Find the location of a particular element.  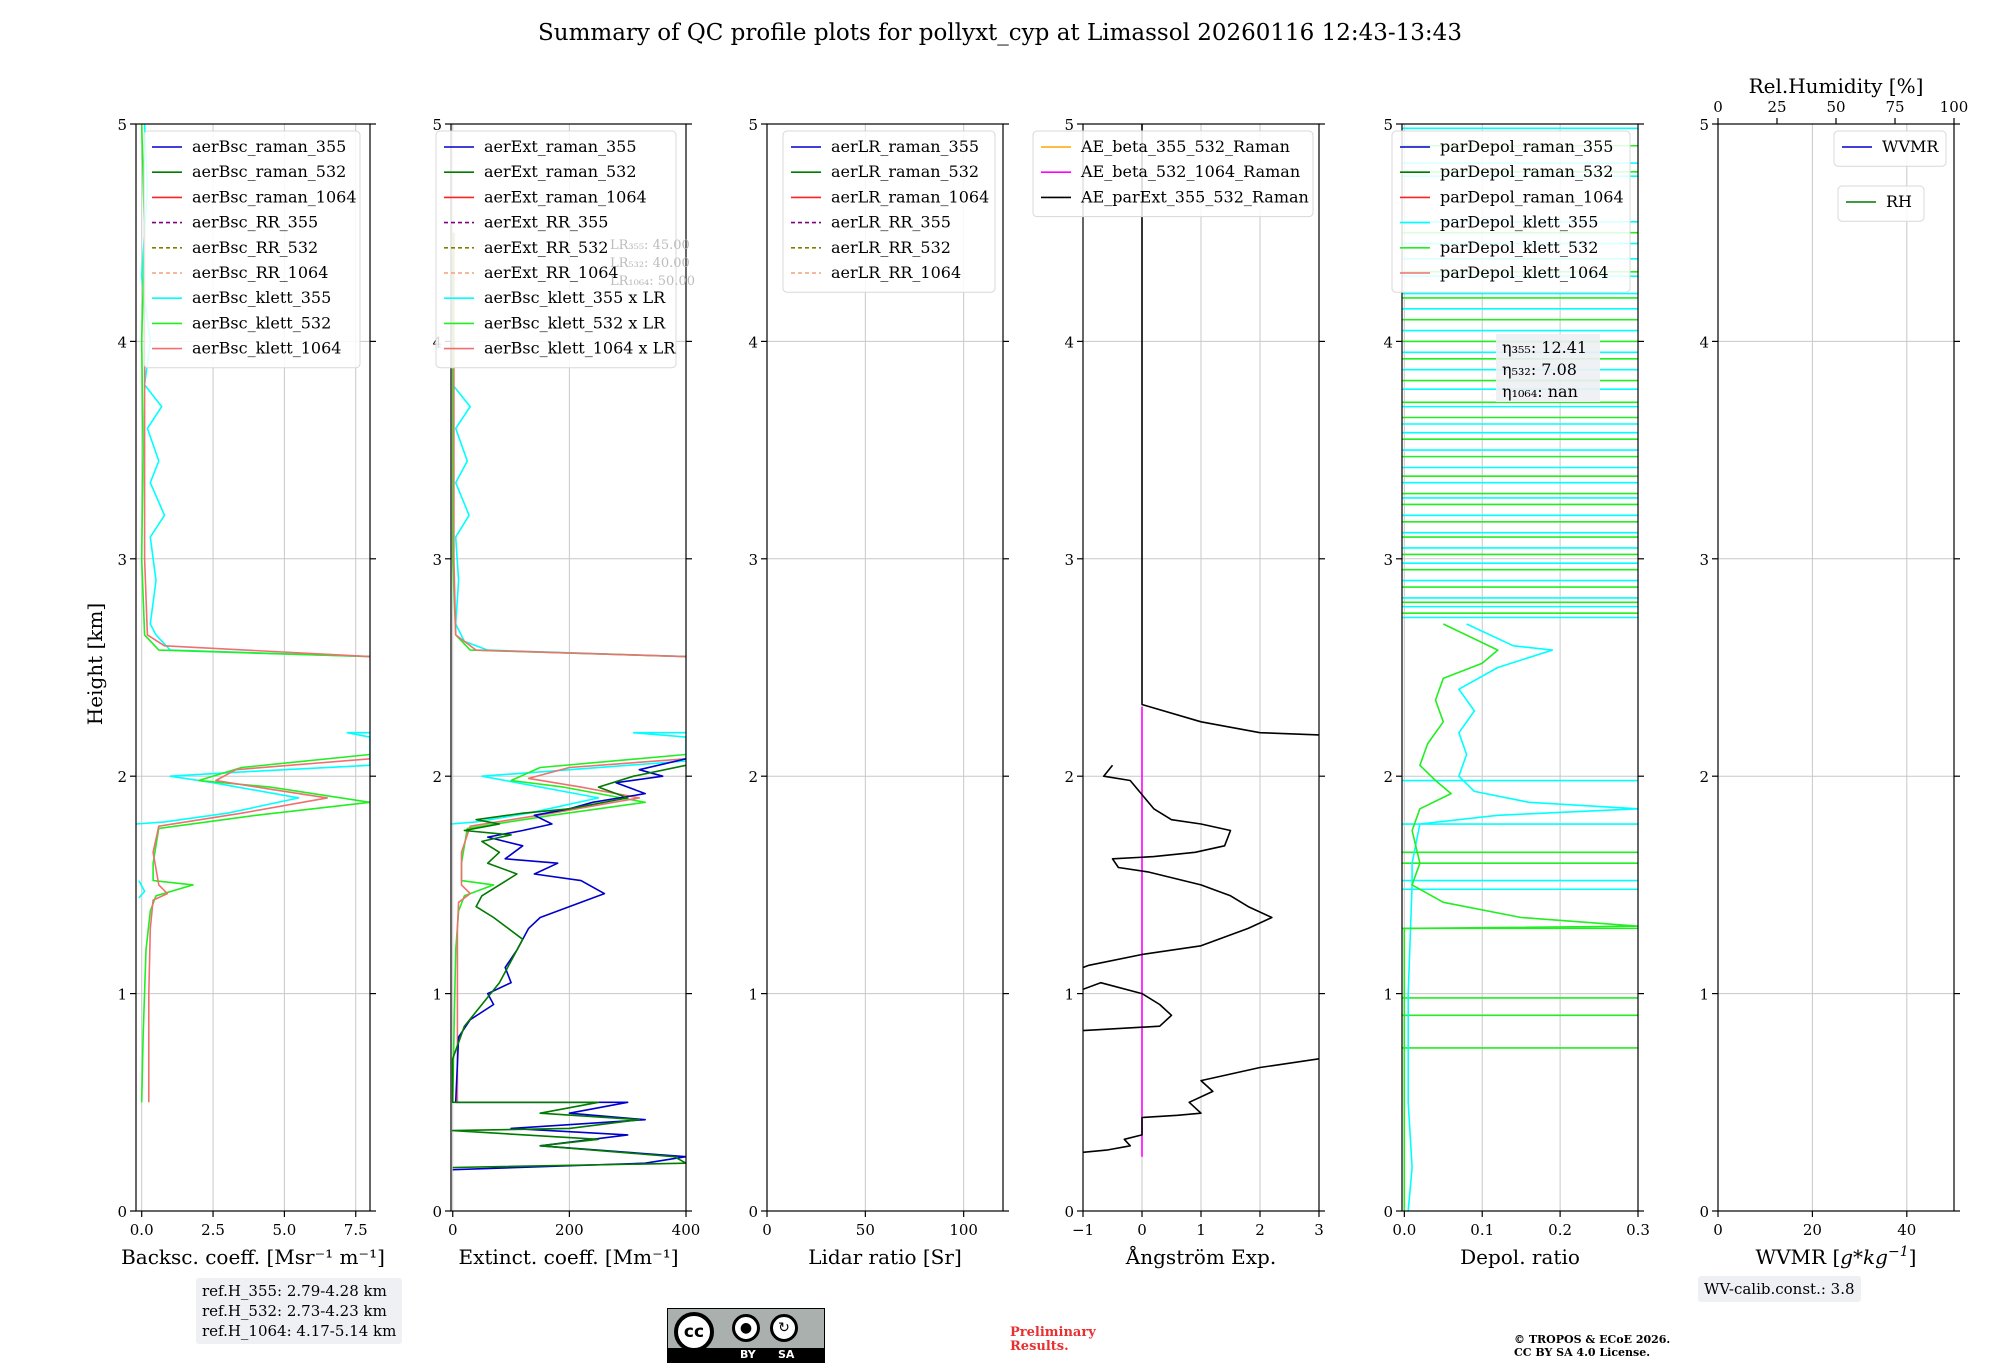

y-axis-label: Height [km] is located at coordinates (95, 664).